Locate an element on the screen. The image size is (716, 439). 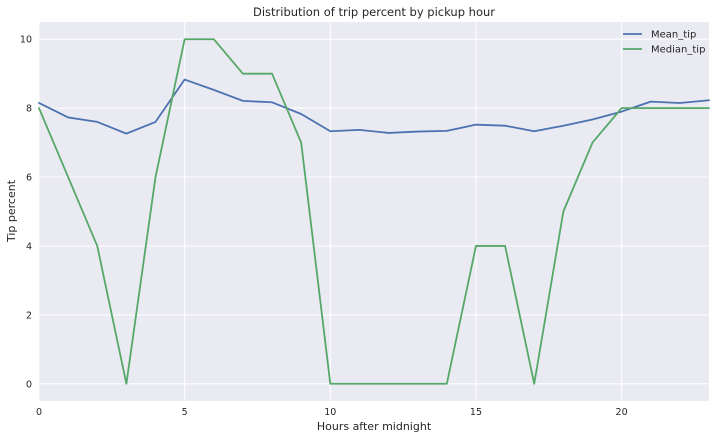
legend: Mean_tip Median_tip is located at coordinates (664, 43).